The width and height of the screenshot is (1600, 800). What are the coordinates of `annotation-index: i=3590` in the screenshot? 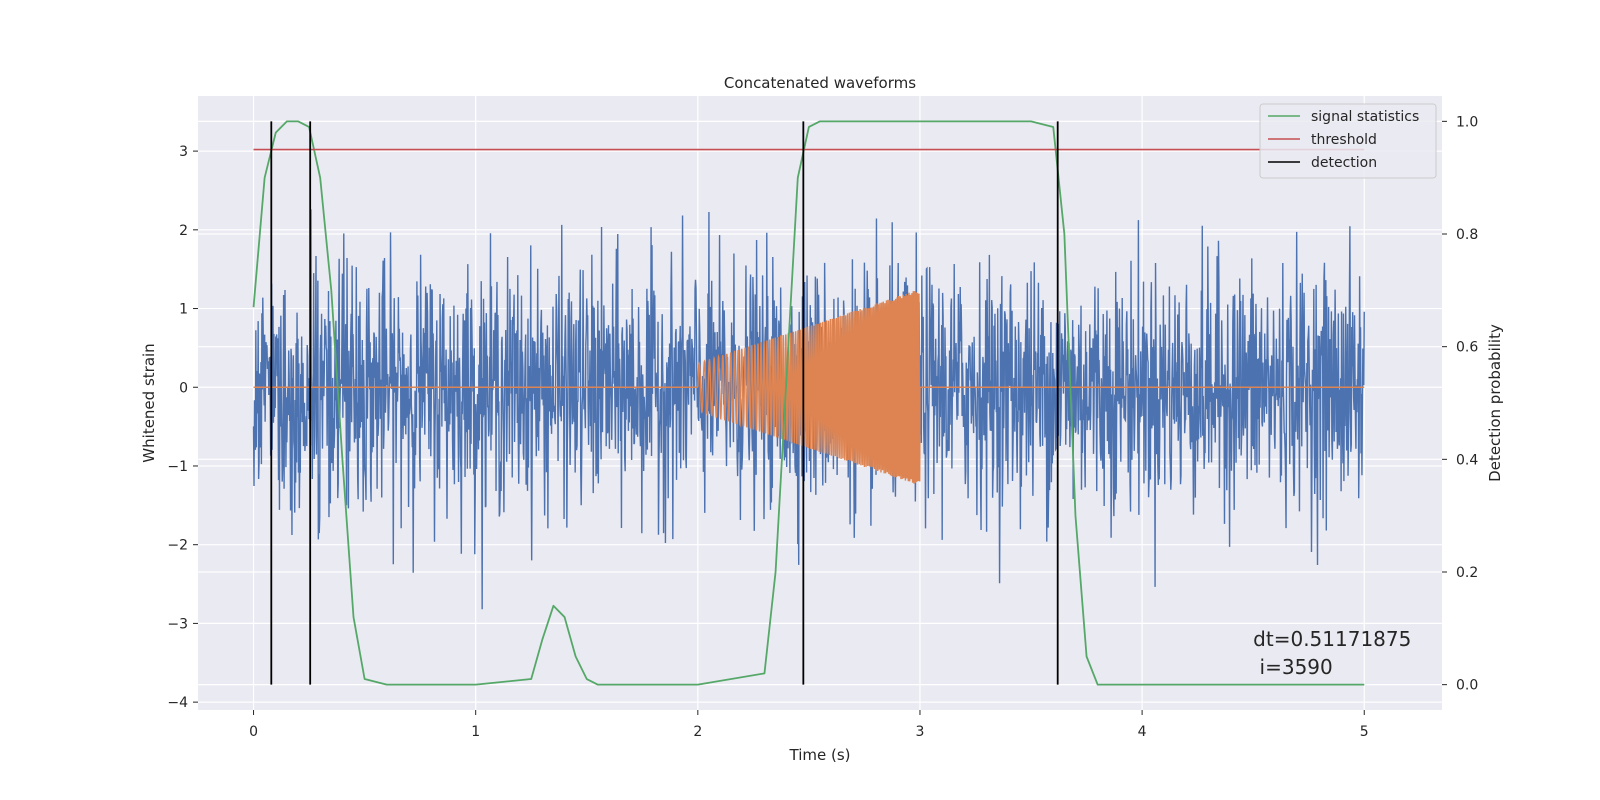 It's located at (1293, 667).